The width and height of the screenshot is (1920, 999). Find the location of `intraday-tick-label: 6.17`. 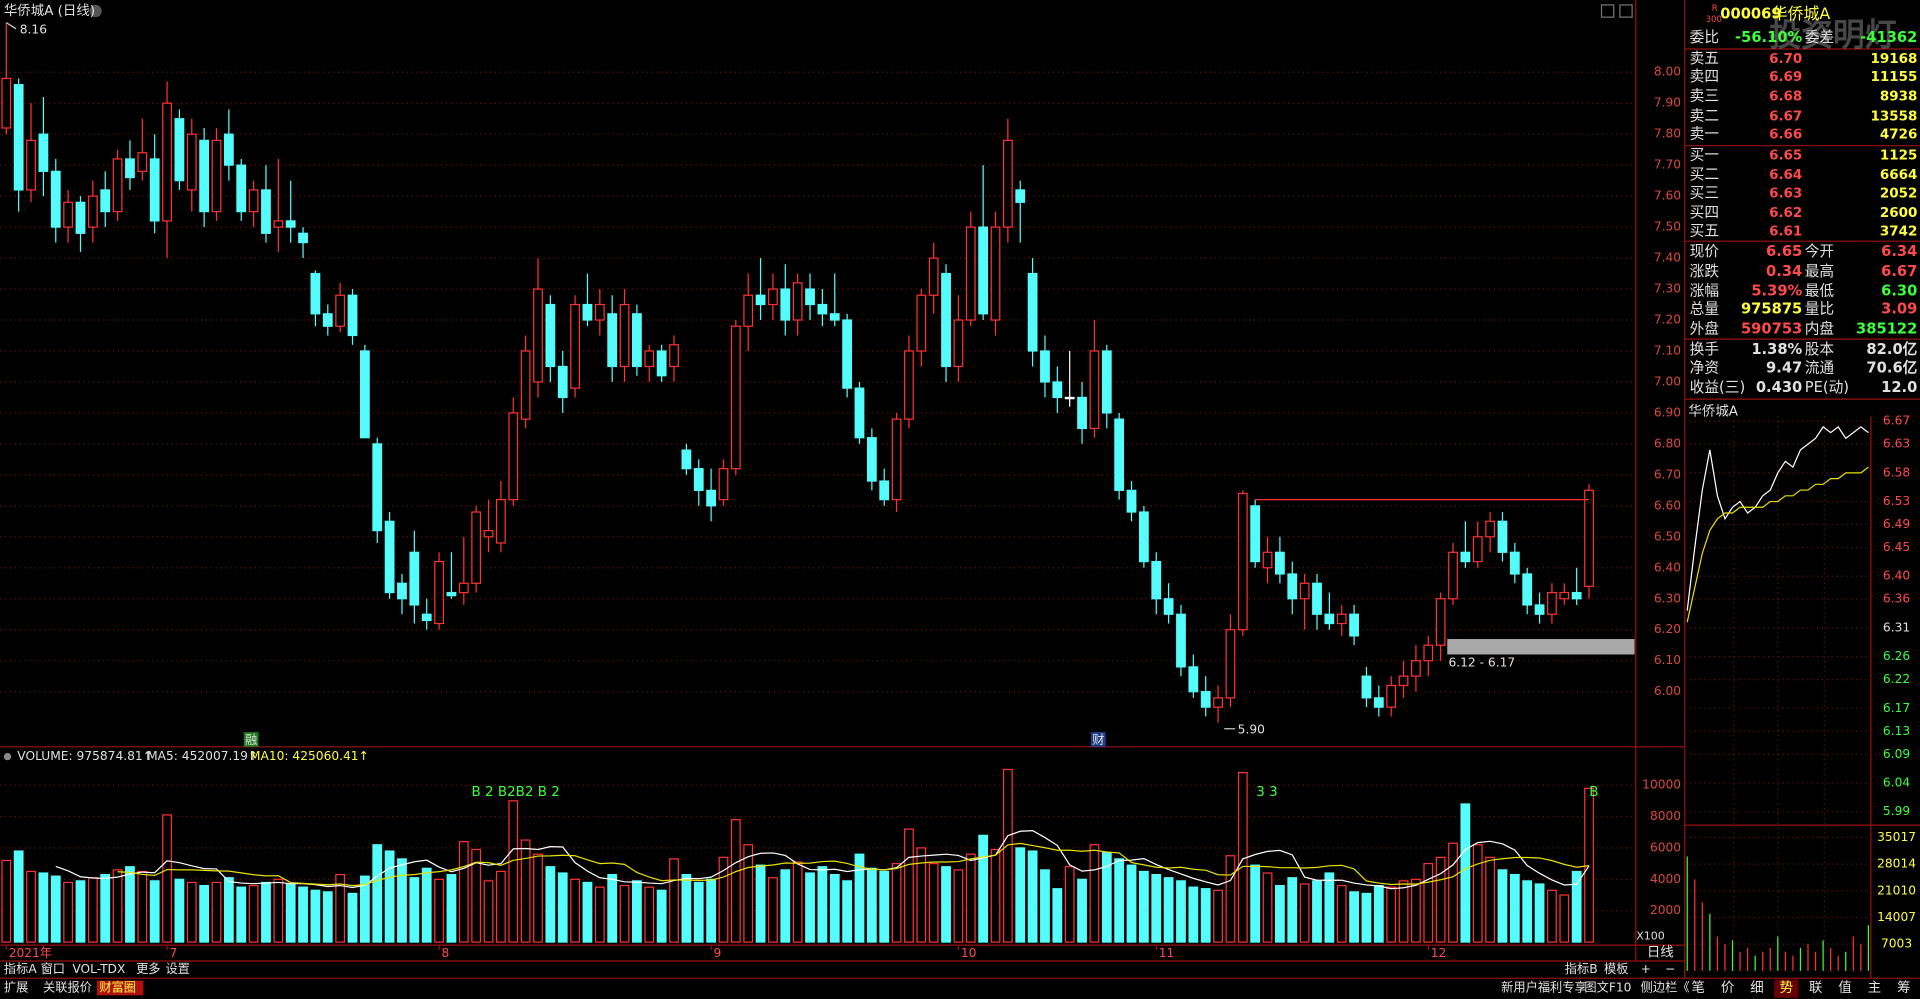

intraday-tick-label: 6.17 is located at coordinates (1896, 708).